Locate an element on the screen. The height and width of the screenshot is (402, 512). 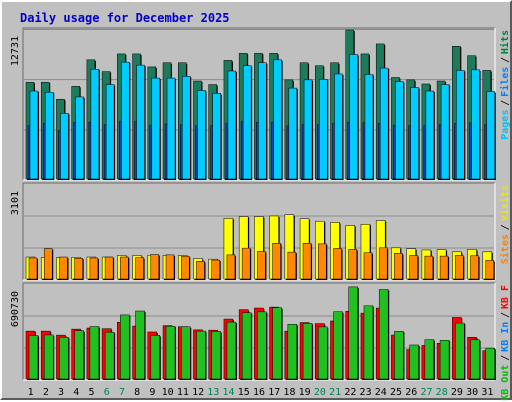
x-axis-label-day-24: 24 is located at coordinates (381, 392).